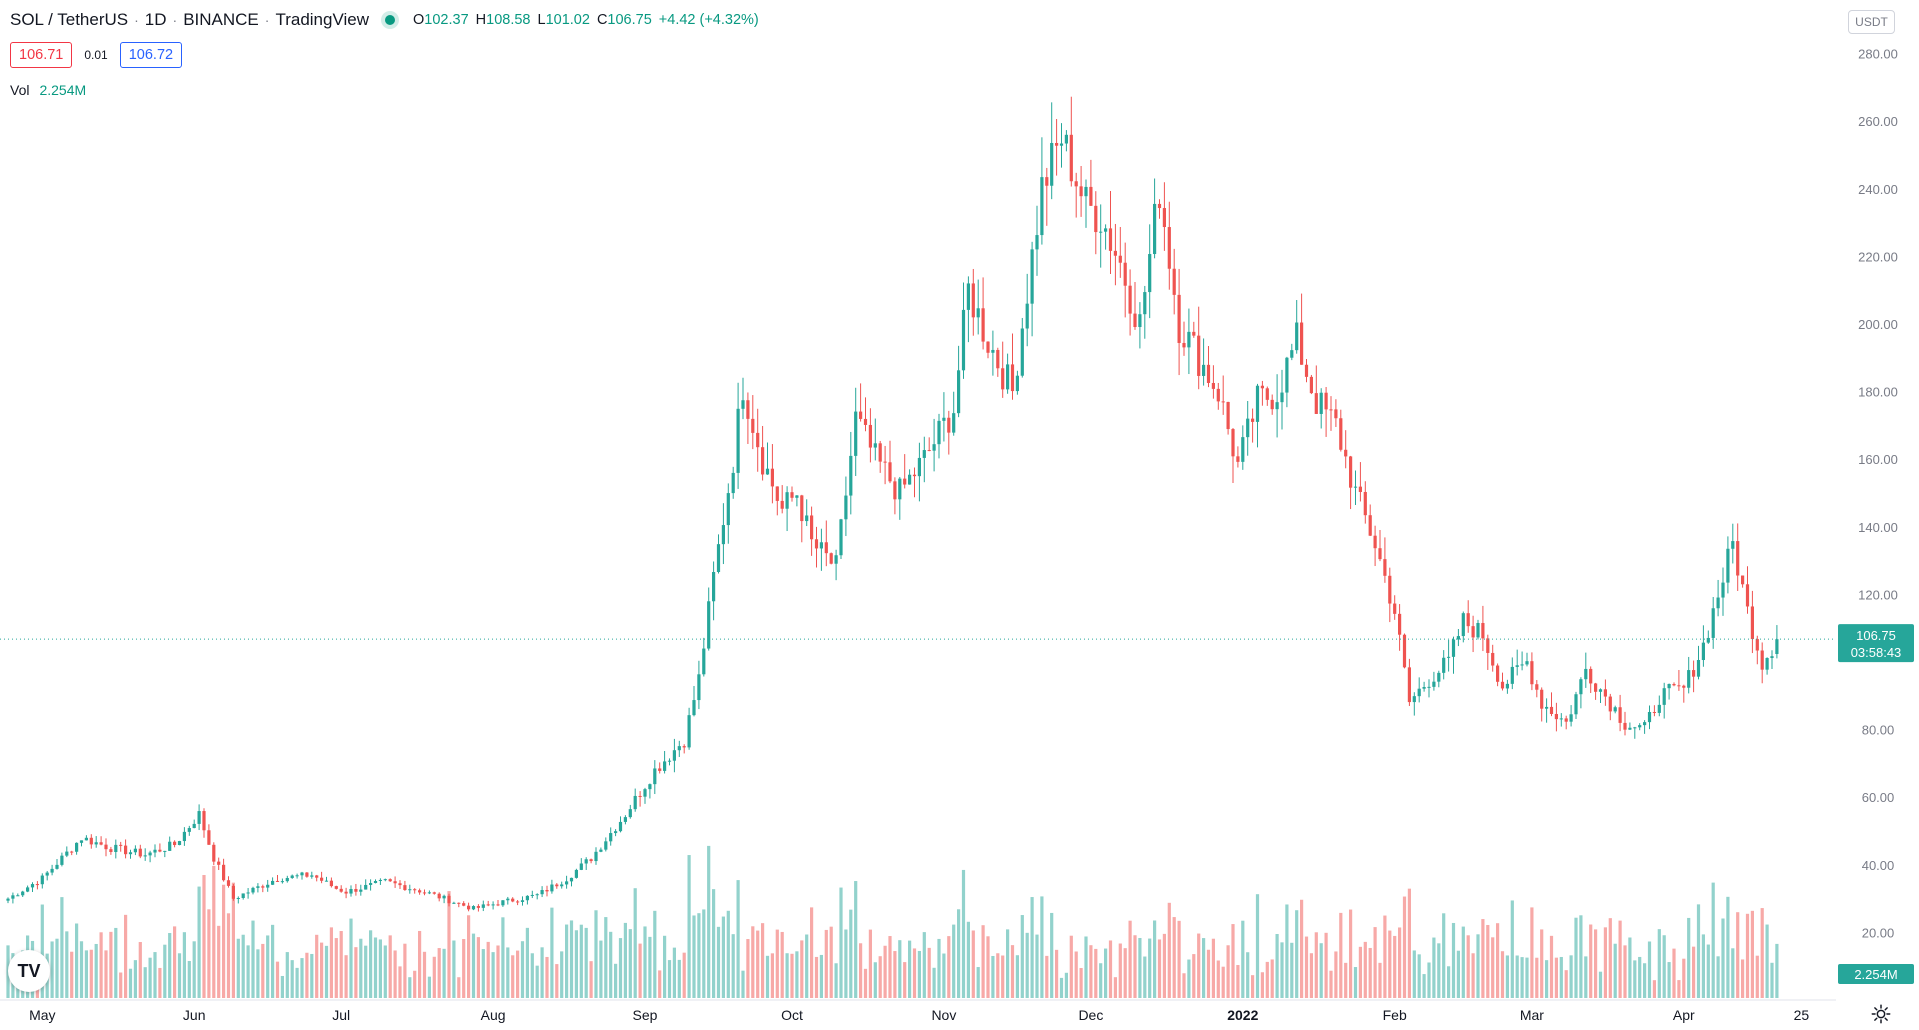  What do you see at coordinates (1878, 459) in the screenshot?
I see `price-tick-label: 160.00` at bounding box center [1878, 459].